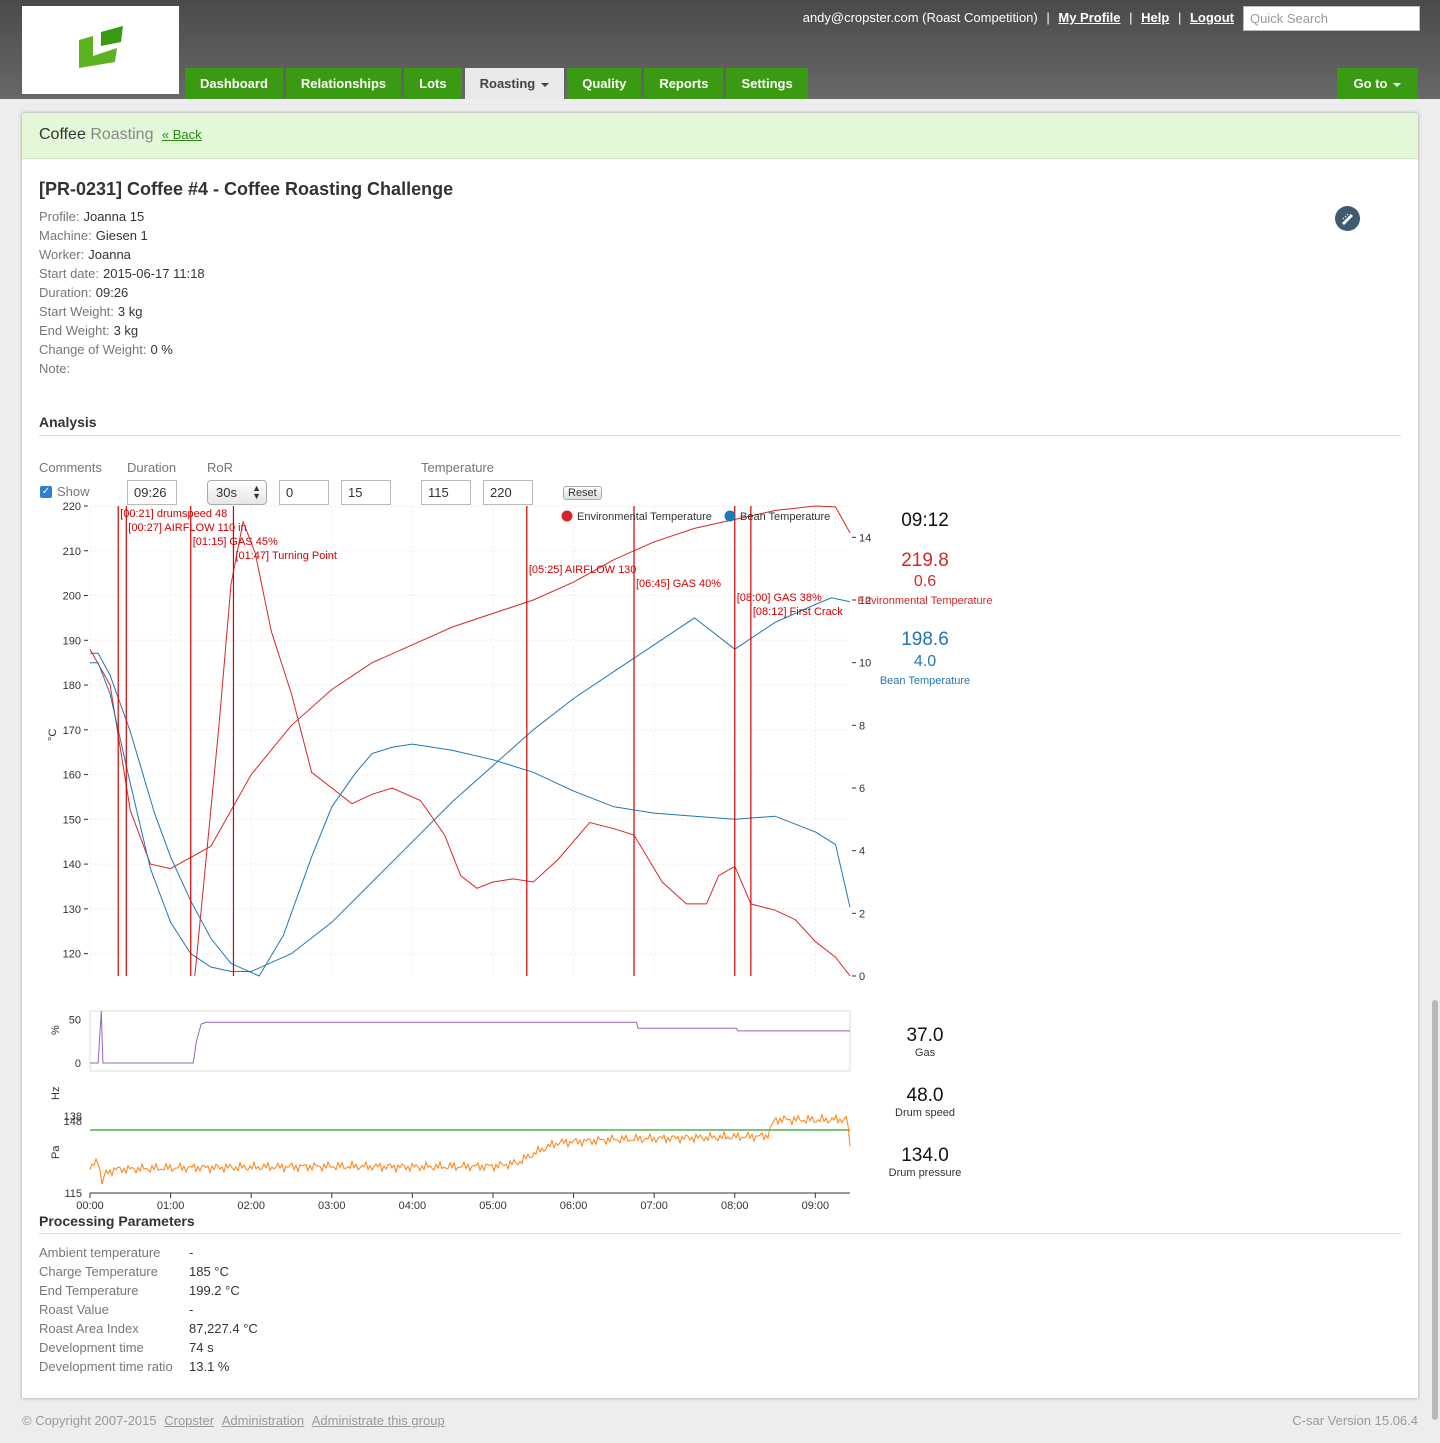 The image size is (1440, 1443). What do you see at coordinates (1435, 1210) in the screenshot?
I see `scrollbar-thumb` at bounding box center [1435, 1210].